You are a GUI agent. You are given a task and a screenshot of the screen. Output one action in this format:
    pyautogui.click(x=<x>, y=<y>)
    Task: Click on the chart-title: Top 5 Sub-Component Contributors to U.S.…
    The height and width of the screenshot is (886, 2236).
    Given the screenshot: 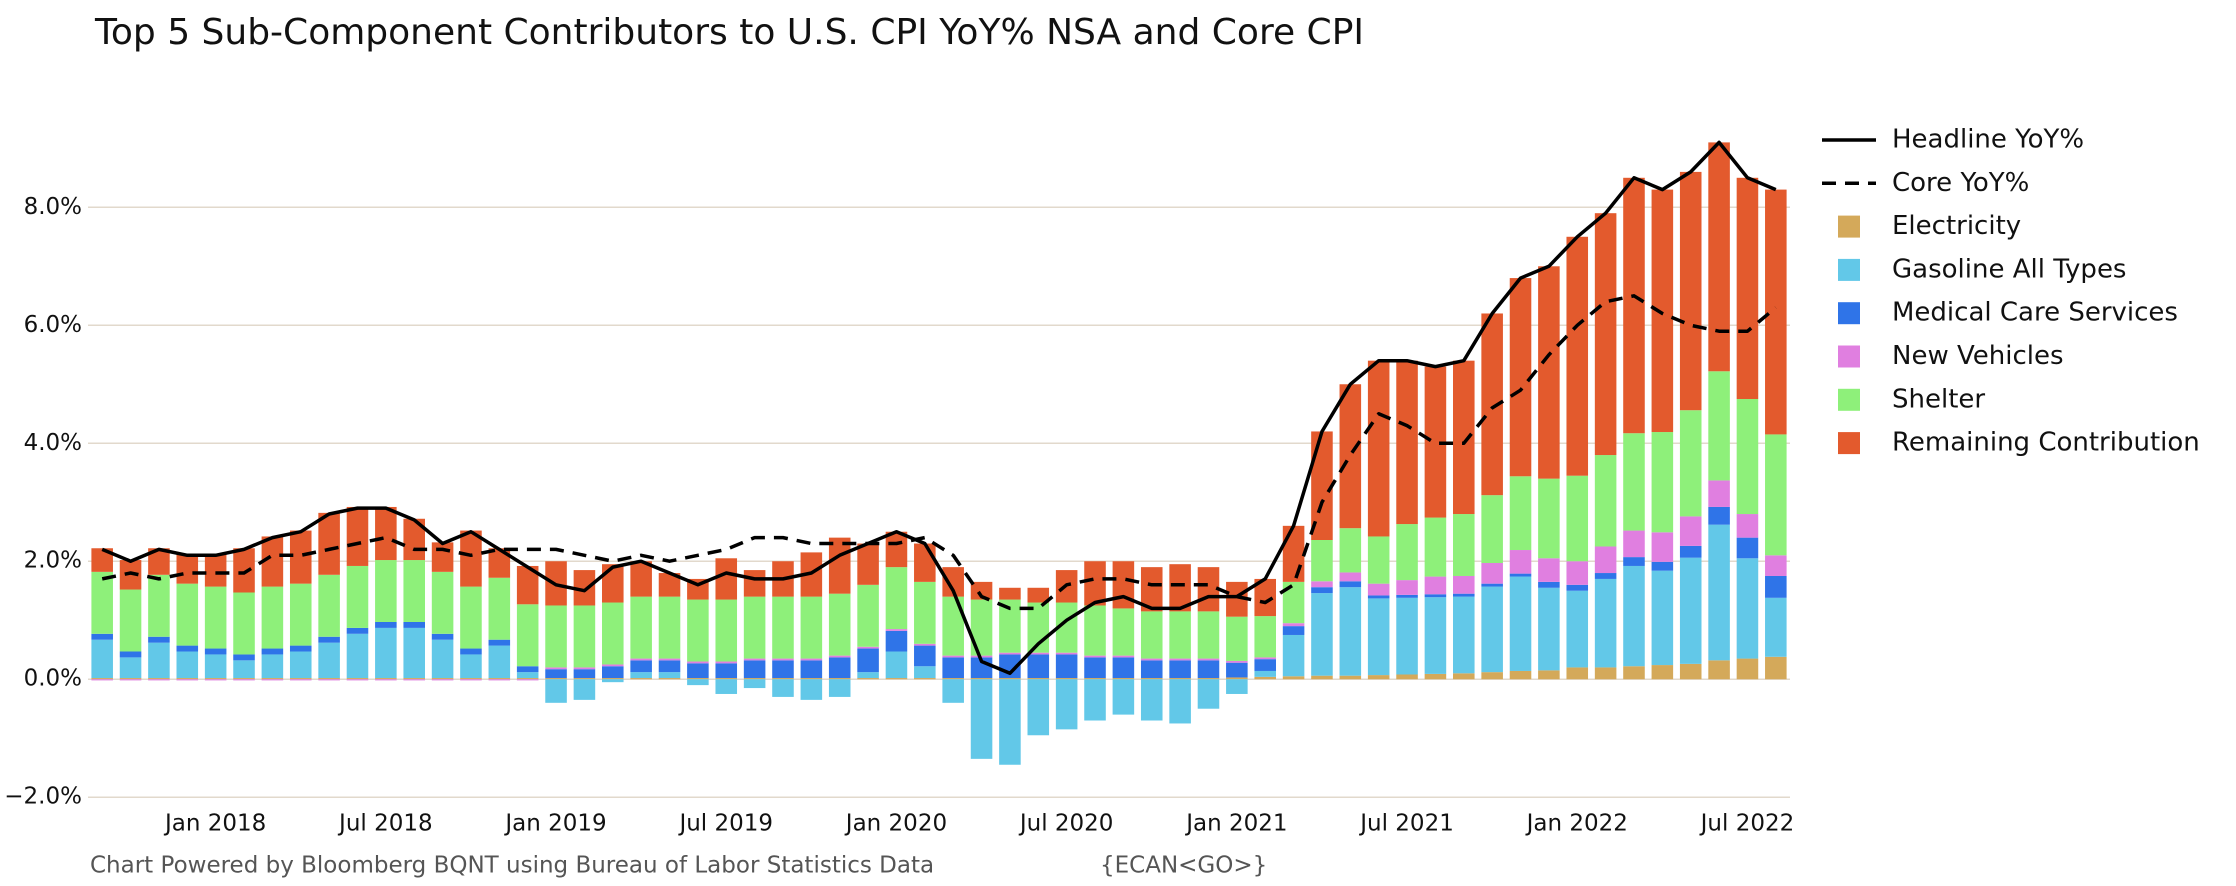 What is the action you would take?
    pyautogui.click(x=729, y=32)
    